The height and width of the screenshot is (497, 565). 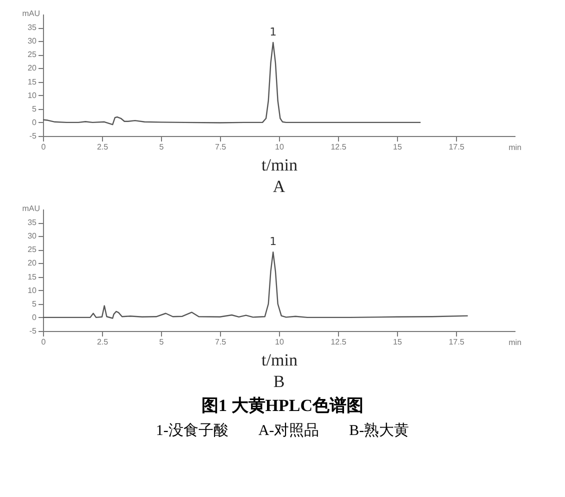 I want to click on text: B, so click(x=279, y=381).